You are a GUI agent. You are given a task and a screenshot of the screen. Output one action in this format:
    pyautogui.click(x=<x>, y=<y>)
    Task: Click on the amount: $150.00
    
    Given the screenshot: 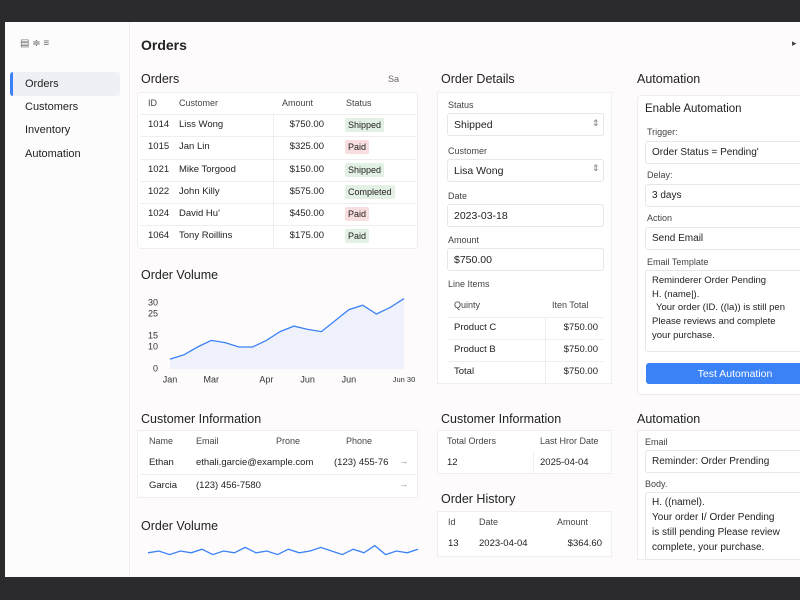 What is the action you would take?
    pyautogui.click(x=306, y=169)
    